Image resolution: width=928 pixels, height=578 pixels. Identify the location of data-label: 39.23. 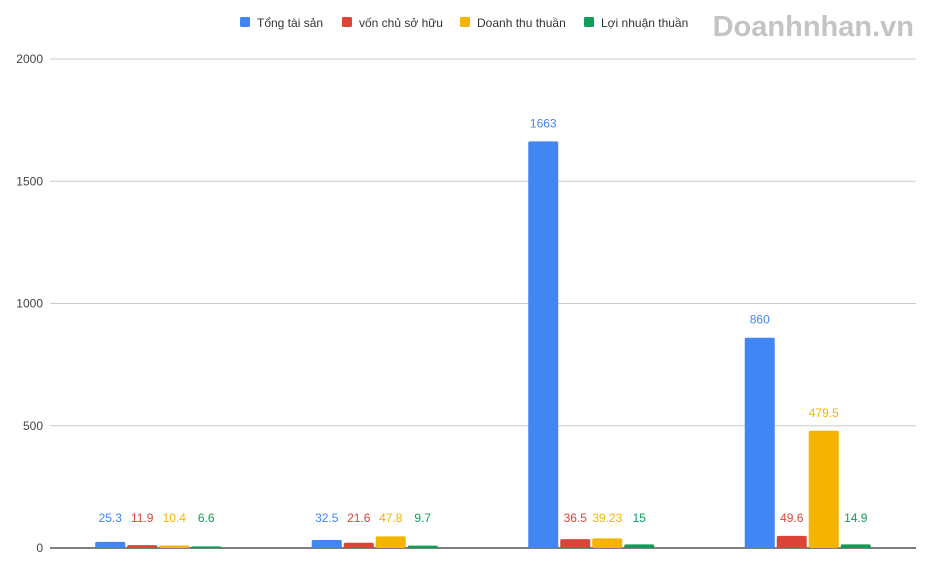
(607, 518).